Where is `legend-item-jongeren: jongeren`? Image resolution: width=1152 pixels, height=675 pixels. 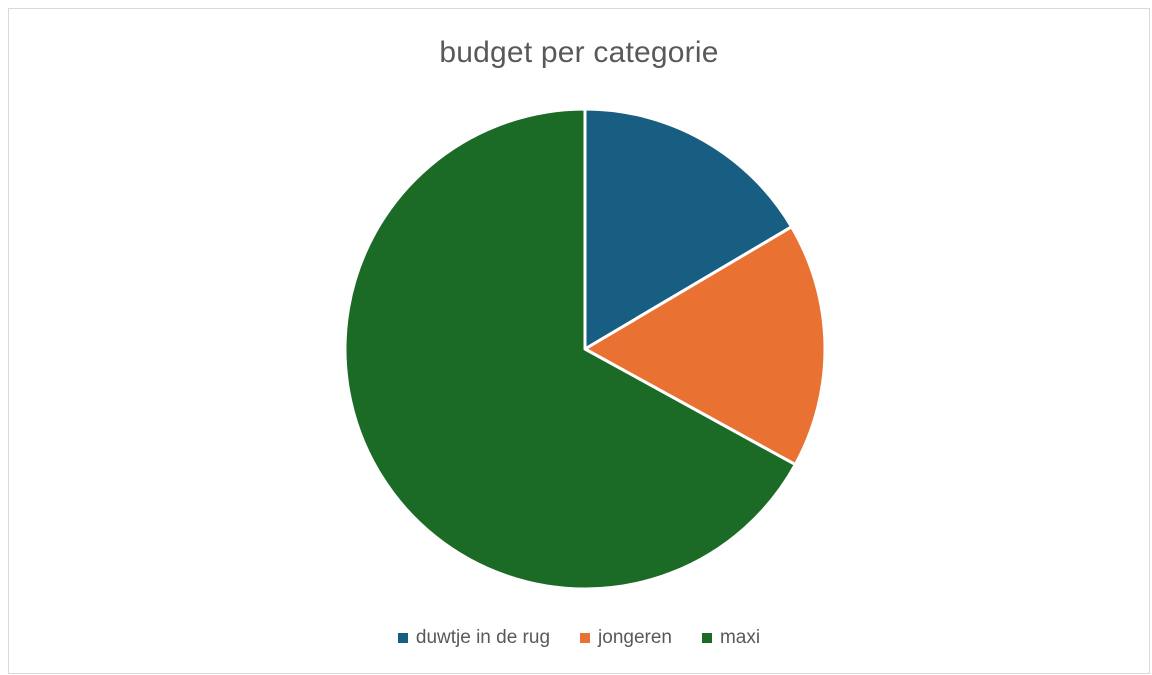
legend-item-jongeren: jongeren is located at coordinates (626, 638).